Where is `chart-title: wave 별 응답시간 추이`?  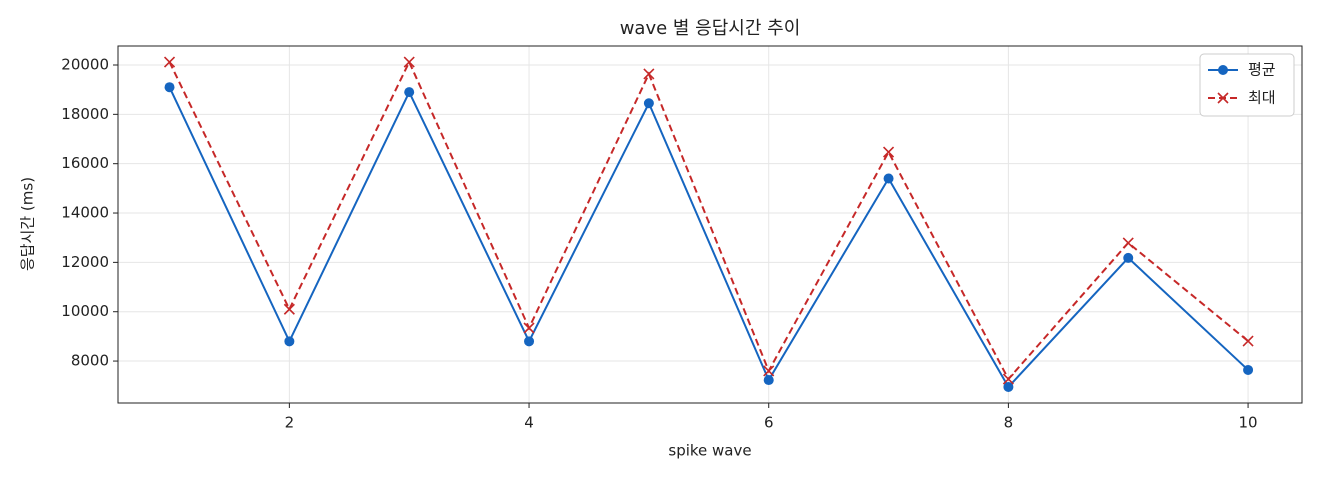
chart-title: wave 별 응답시간 추이 is located at coordinates (710, 28).